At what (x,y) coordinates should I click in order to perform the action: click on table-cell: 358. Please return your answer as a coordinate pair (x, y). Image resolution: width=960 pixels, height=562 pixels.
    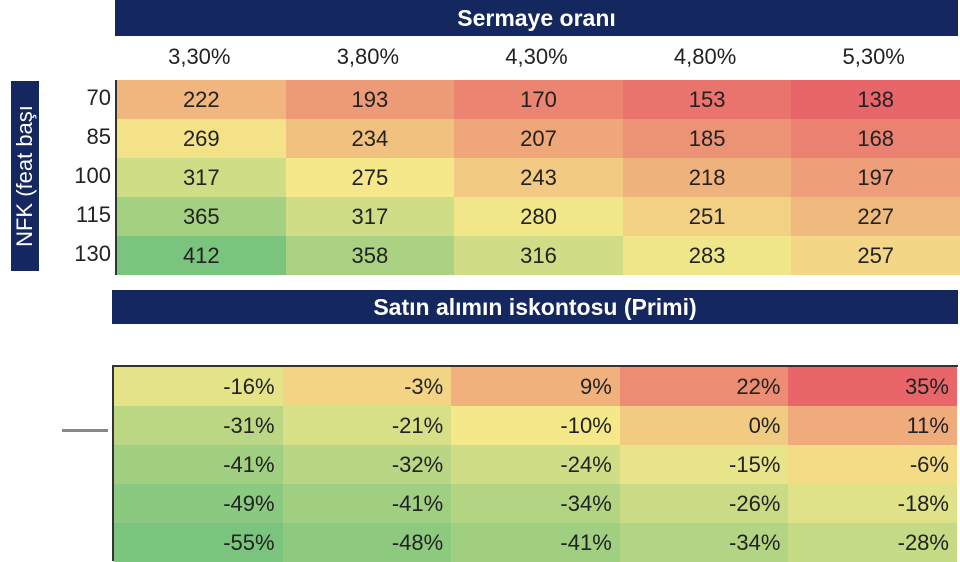
    Looking at the image, I should click on (370, 255).